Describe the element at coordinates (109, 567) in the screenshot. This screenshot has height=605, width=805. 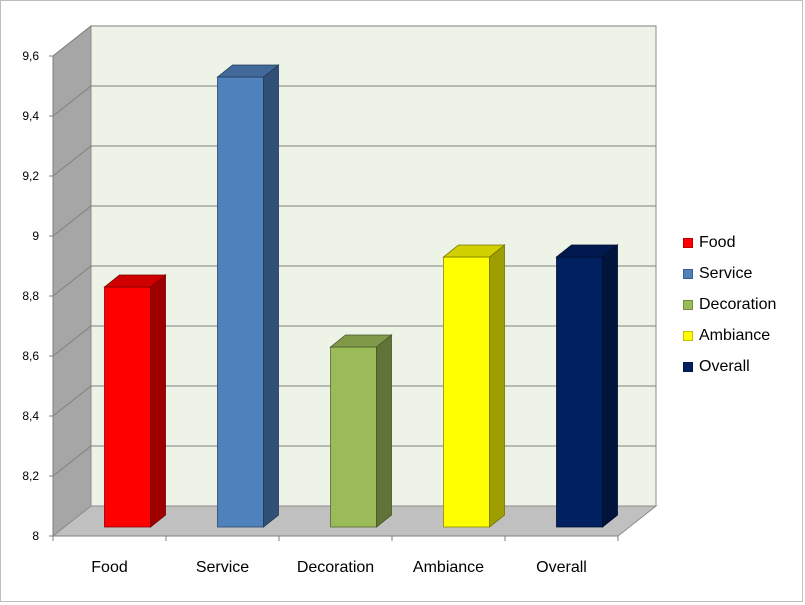
I see `x-category-label: Food` at that location.